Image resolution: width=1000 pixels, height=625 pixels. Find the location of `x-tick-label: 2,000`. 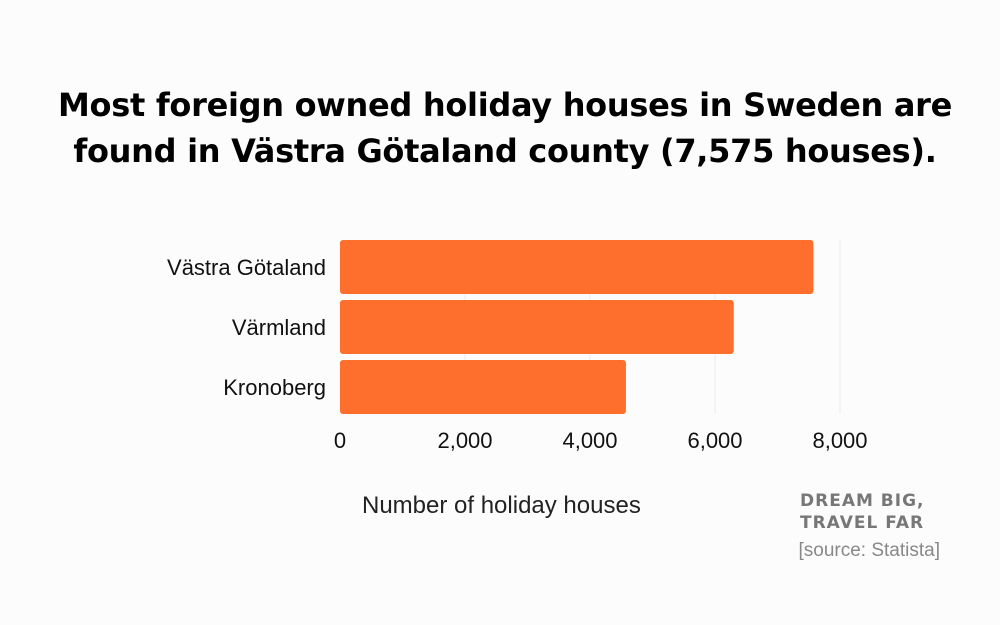

x-tick-label: 2,000 is located at coordinates (464, 440).